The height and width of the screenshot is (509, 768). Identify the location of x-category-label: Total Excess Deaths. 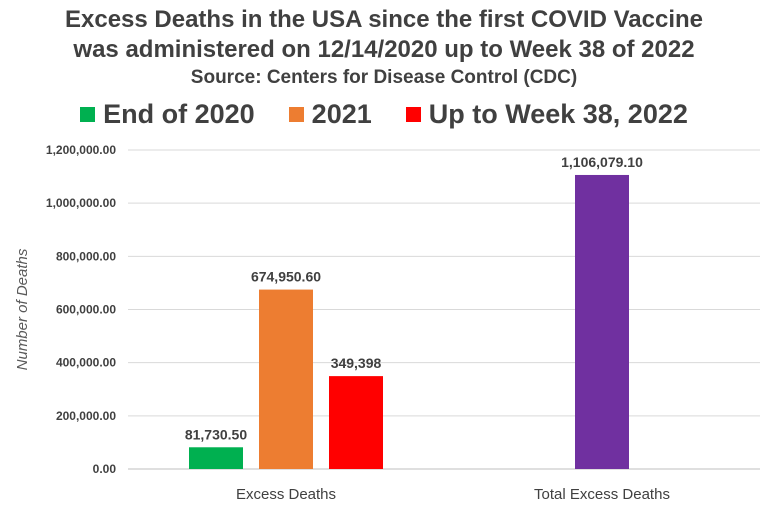
(602, 494).